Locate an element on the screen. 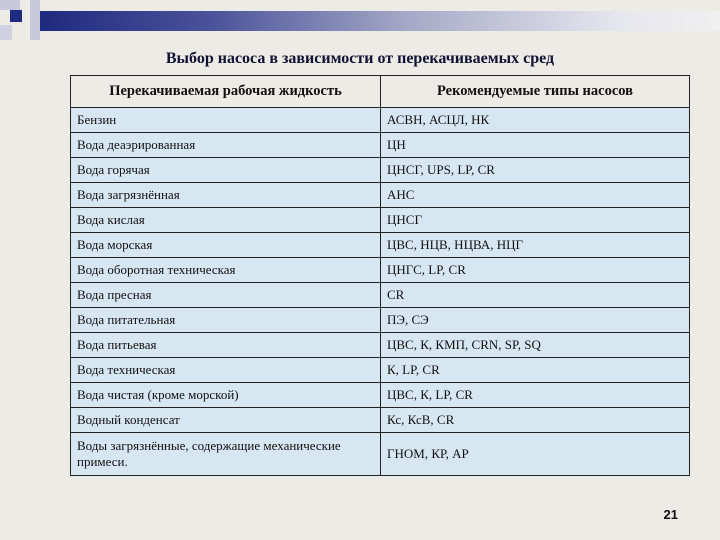  pump-types-cell: ЦНГС, LP, CR is located at coordinates (535, 270).